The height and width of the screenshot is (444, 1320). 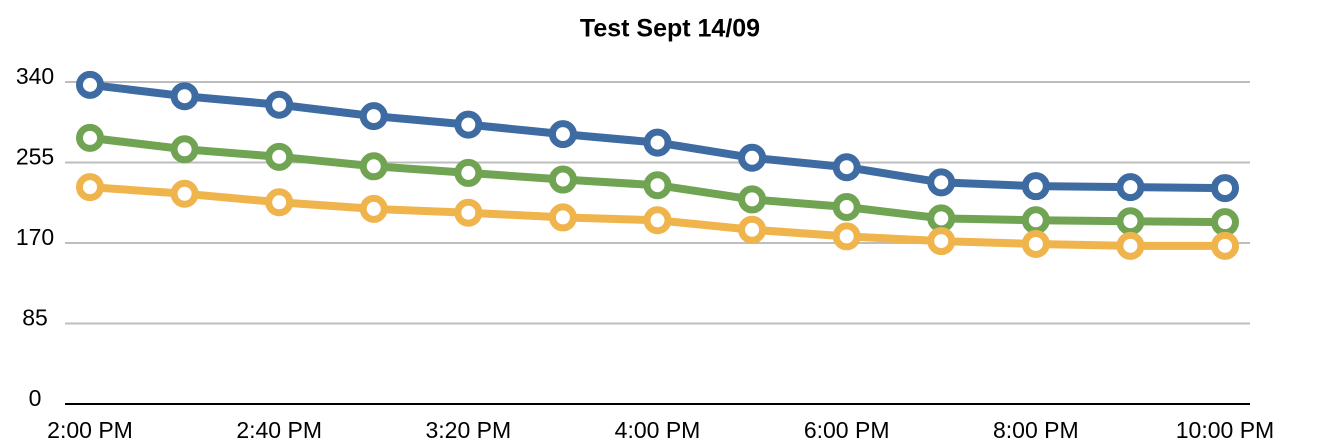 I want to click on chart-title: Test Sept 14/09, so click(x=670, y=29).